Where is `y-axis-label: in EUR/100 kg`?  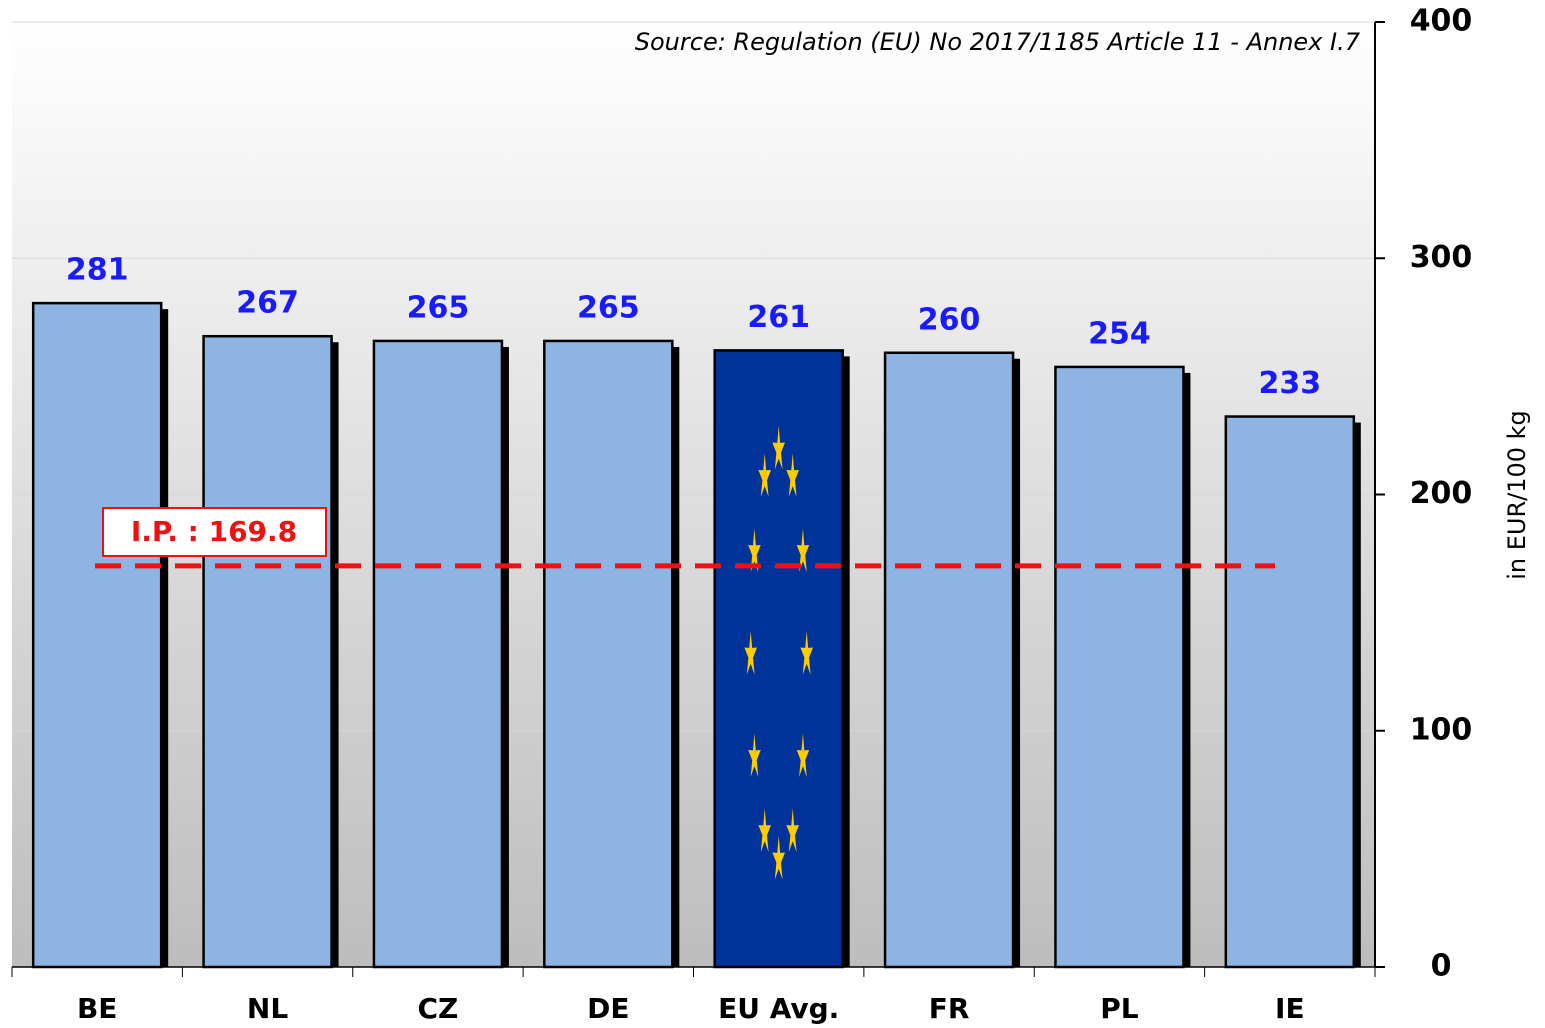
y-axis-label: in EUR/100 kg is located at coordinates (1517, 495).